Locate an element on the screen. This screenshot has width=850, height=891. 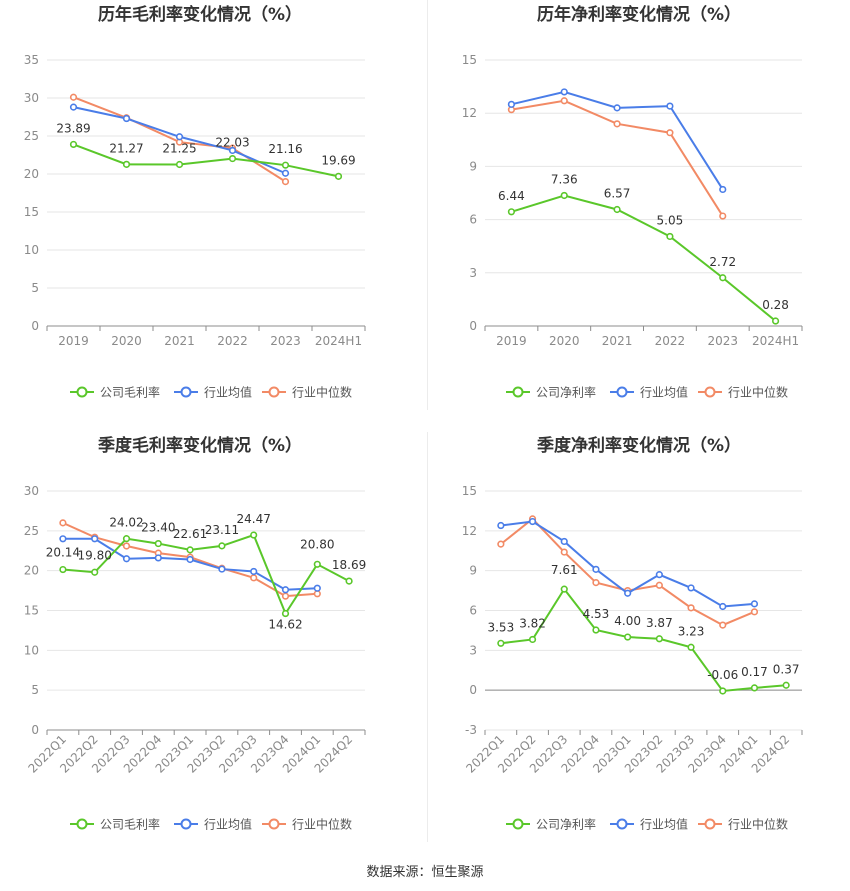
y-tick-label: 35 is located at coordinates (31, 60).